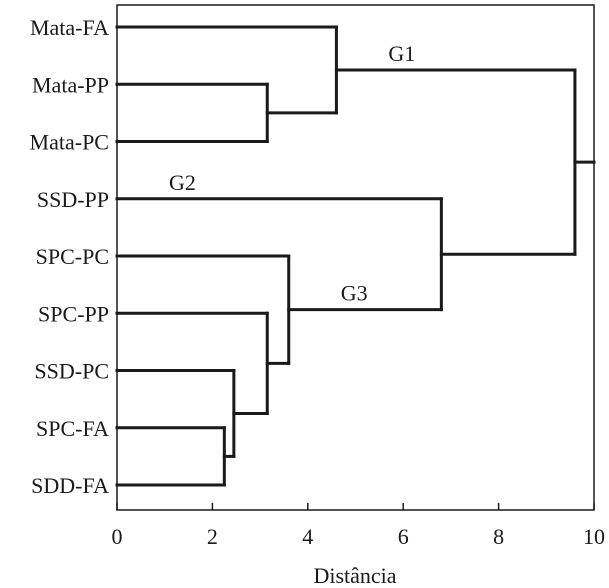 Image resolution: width=609 pixels, height=588 pixels. What do you see at coordinates (358, 526) in the screenshot?
I see `x-axis: 0 2 4 6 8 10` at bounding box center [358, 526].